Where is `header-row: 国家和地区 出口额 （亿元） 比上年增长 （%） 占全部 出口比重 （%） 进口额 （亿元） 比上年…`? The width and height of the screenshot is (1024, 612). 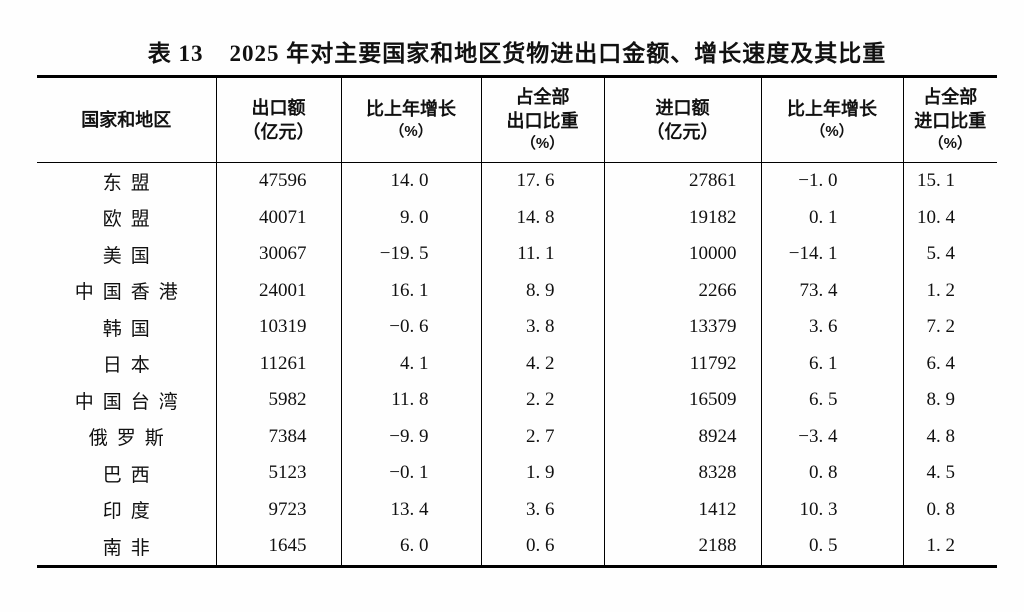
header-row: 国家和地区 出口额 （亿元） 比上年增长 （%） 占全部 出口比重 （%） 进口额 （亿元） 比上年… is located at coordinates (517, 119).